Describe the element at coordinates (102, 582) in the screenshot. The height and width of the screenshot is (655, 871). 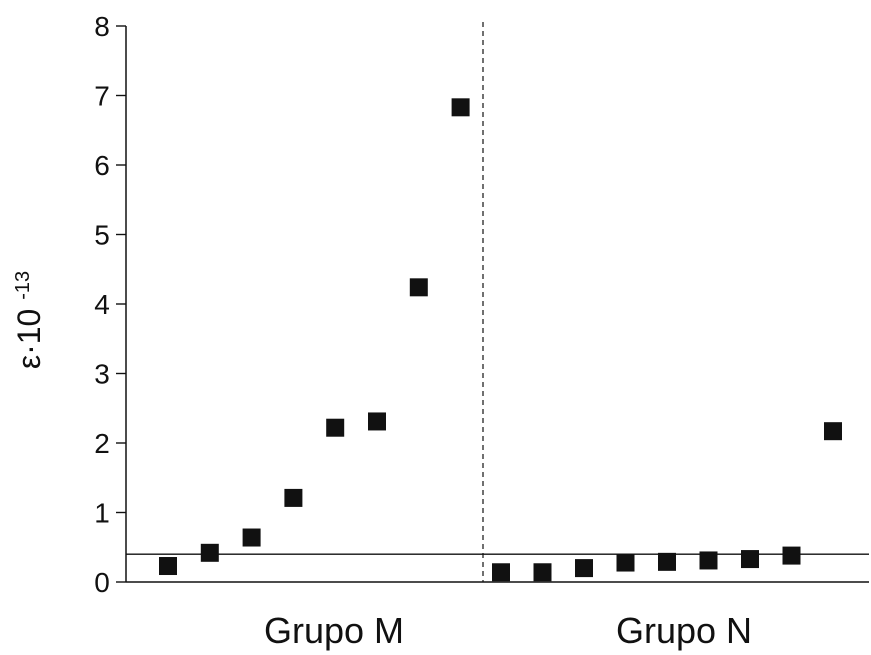
I see `y-tick-label: 0` at that location.